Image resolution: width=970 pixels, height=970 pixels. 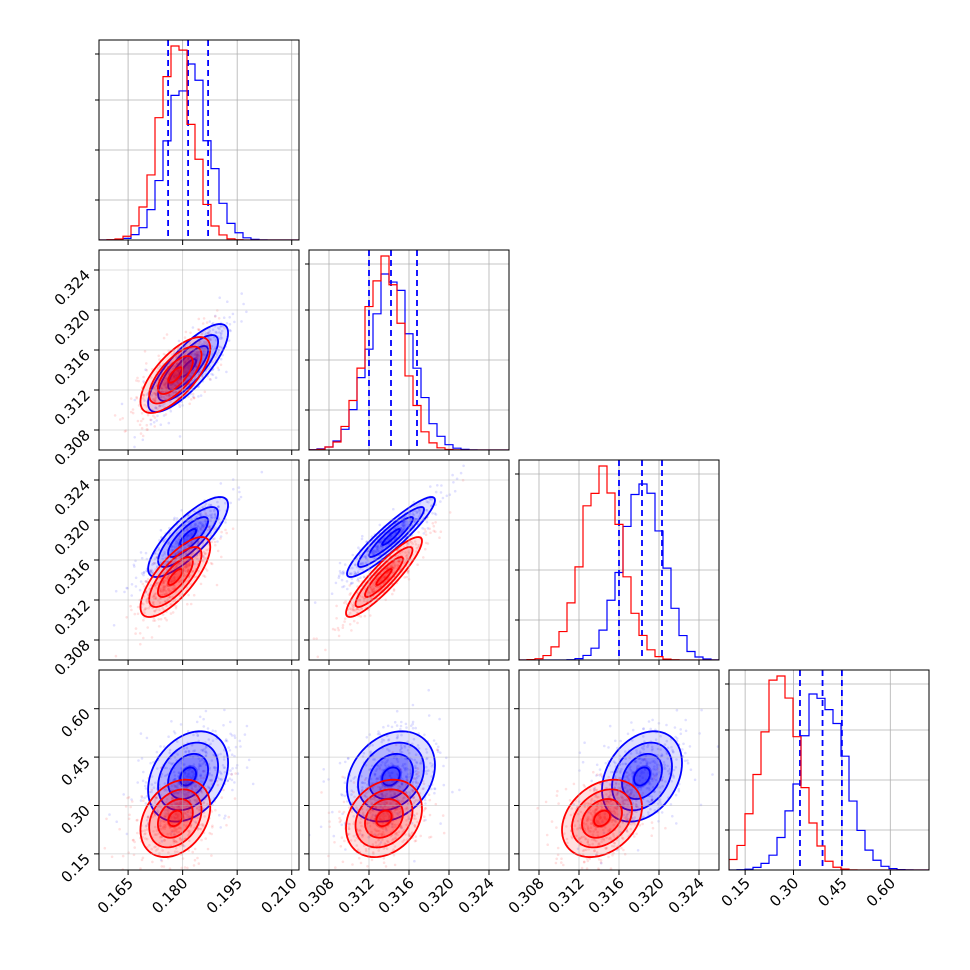 What do you see at coordinates (72, 577) in the screenshot?
I see `y-tick-label: 0.316` at bounding box center [72, 577].